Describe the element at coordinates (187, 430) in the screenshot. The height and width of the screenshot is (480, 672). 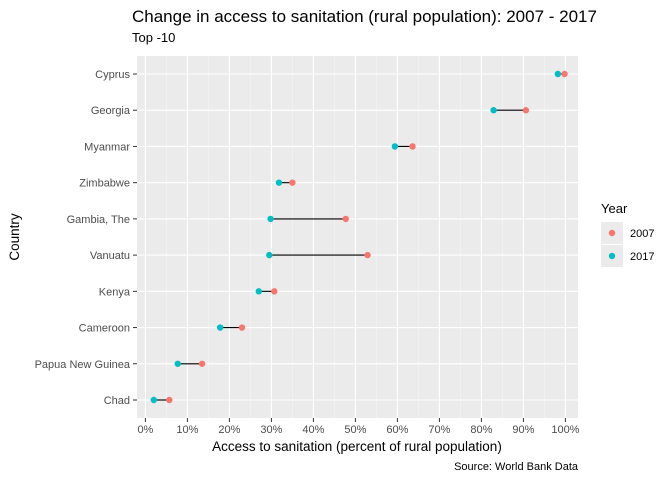
I see `x-tick-label: 10%` at that location.